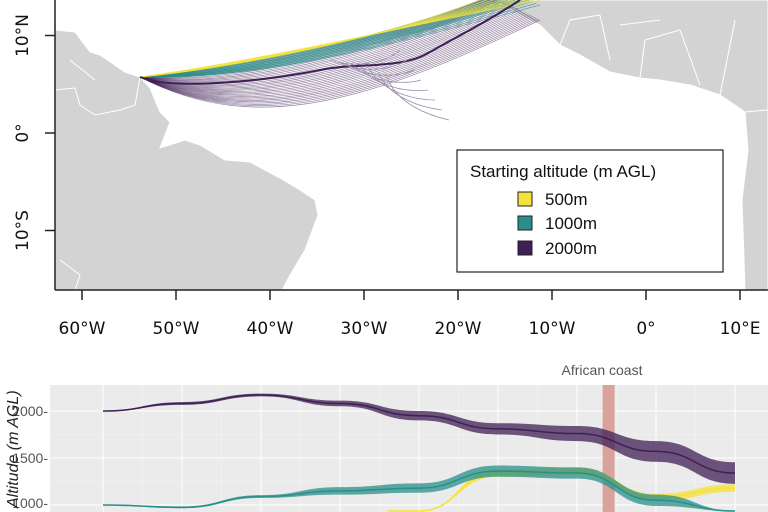 This screenshot has width=768, height=512. I want to click on y-tick-label: 1500-, so click(30, 458).